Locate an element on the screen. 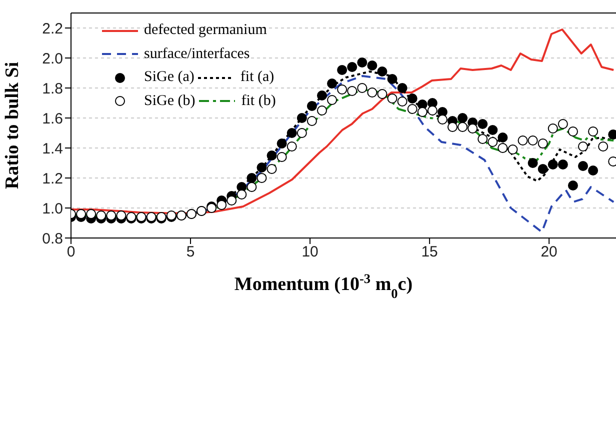 The height and width of the screenshot is (444, 616). y-tick-label: 1.4 is located at coordinates (52, 149).